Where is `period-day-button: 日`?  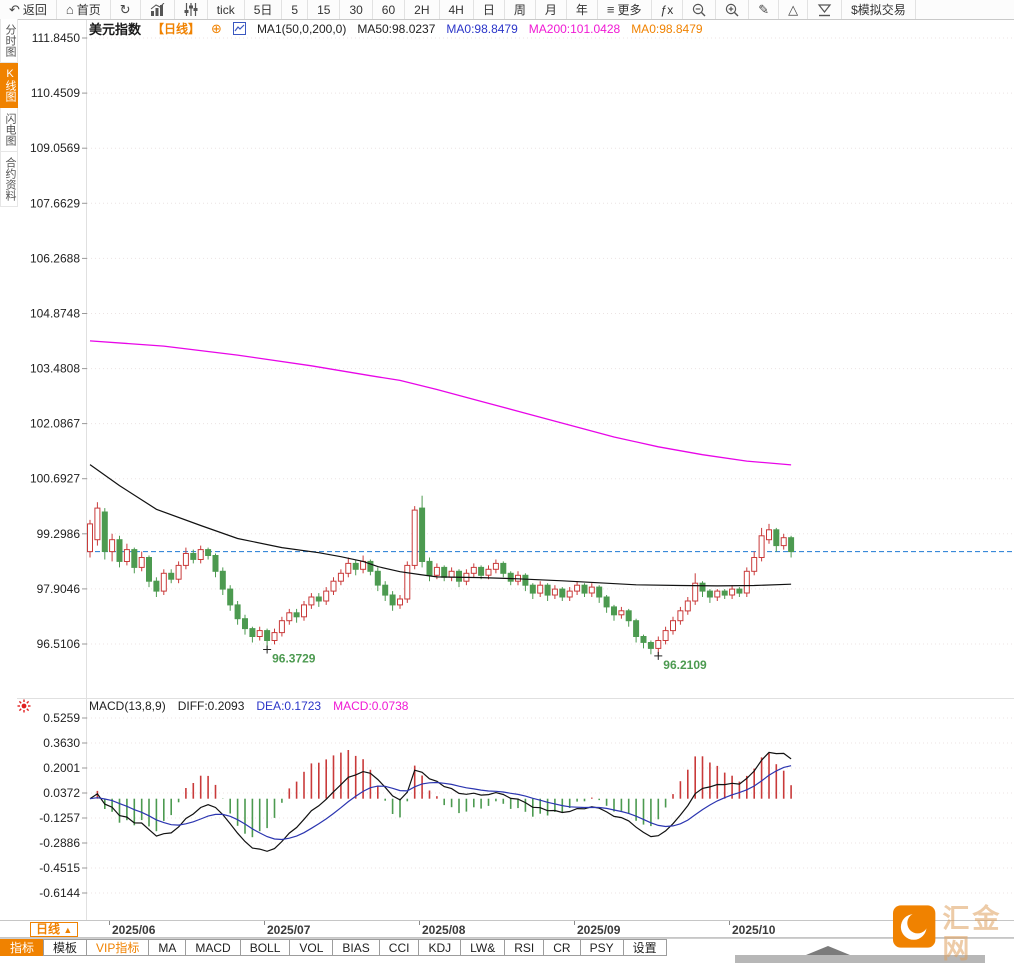 period-day-button: 日 is located at coordinates (489, 9).